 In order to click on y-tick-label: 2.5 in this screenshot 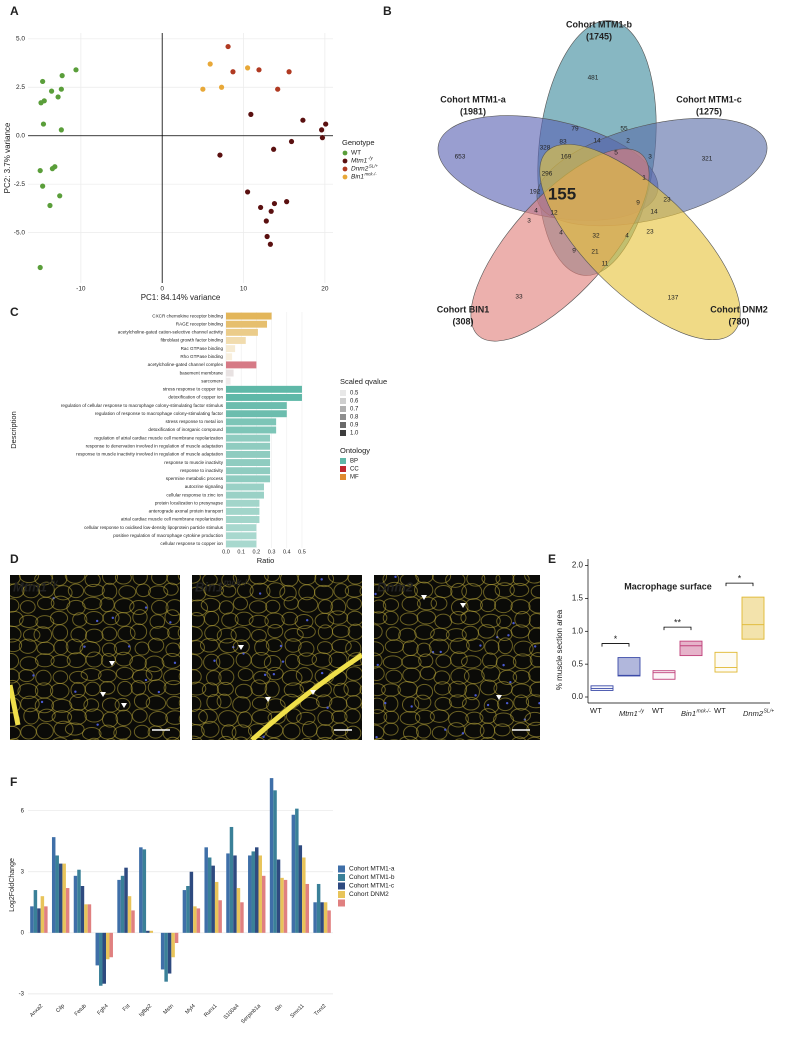, I will do `click(20, 87)`.